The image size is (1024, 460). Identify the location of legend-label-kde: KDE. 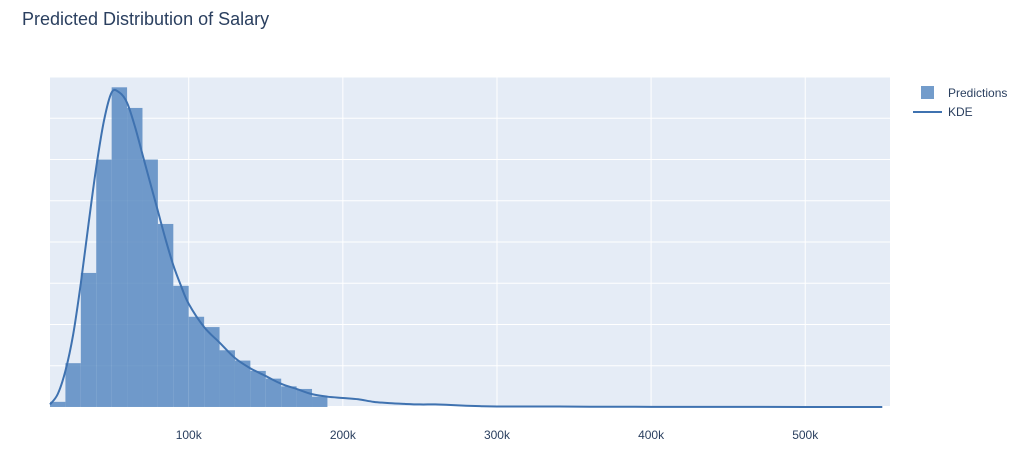
(960, 112).